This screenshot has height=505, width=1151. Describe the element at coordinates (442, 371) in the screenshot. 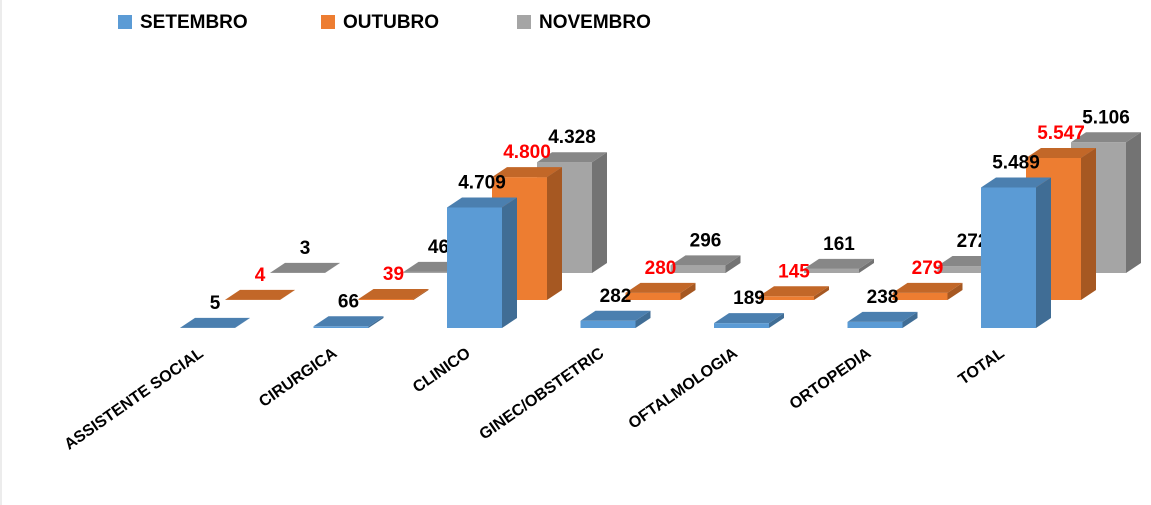

I see `category-label: CLINICO` at that location.